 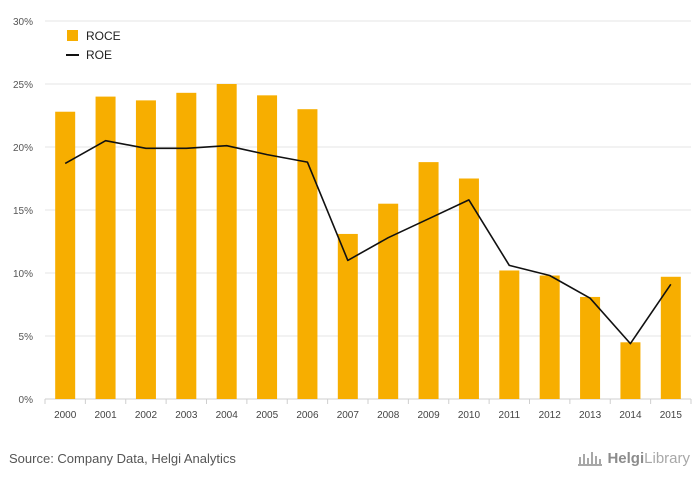 What do you see at coordinates (23, 22) in the screenshot?
I see `y-tick-label: 30%` at bounding box center [23, 22].